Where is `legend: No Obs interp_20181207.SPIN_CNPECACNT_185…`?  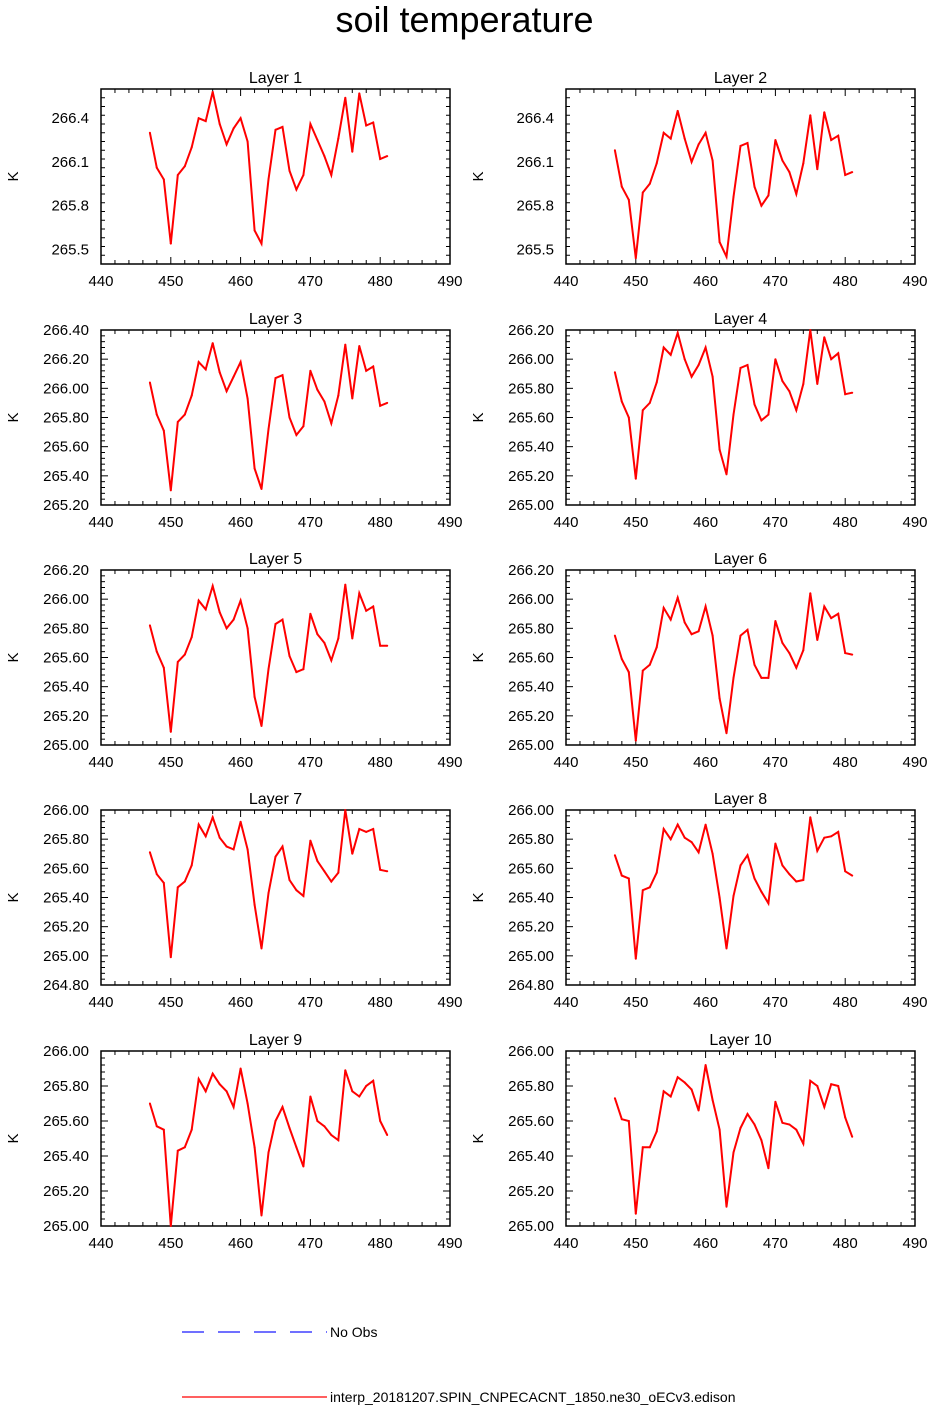
legend: No Obs interp_20181207.SPIN_CNPECACNT_185… is located at coordinates (458, 1364).